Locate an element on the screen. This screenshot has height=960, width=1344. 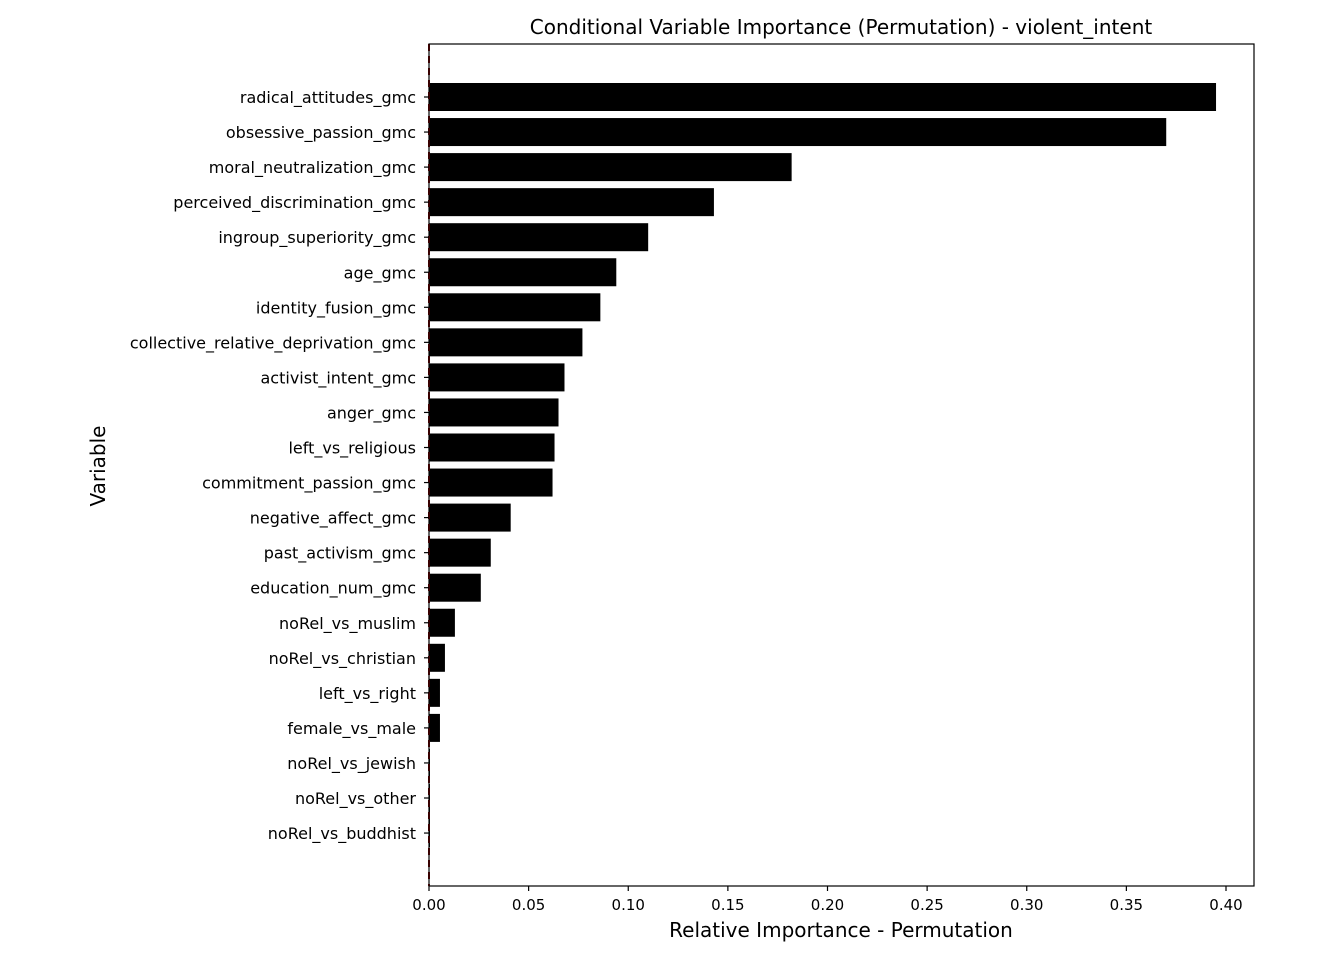
y-tick-label: negative_affect_gmc is located at coordinates (333, 519).